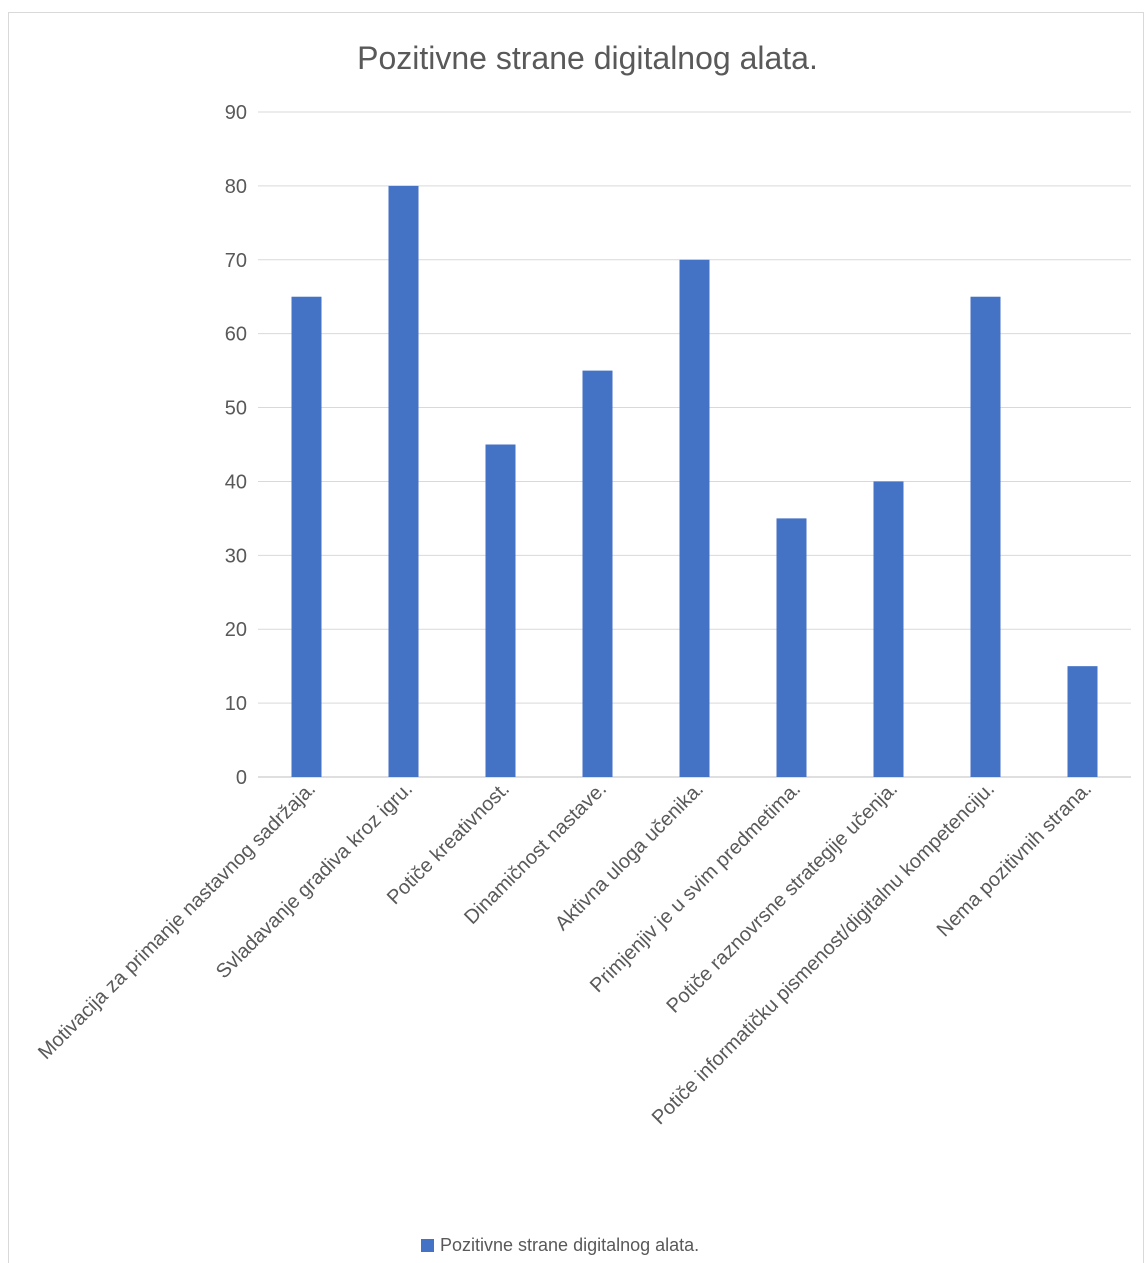  Describe the element at coordinates (236, 409) in the screenshot. I see `y-tick-label: 50` at that location.